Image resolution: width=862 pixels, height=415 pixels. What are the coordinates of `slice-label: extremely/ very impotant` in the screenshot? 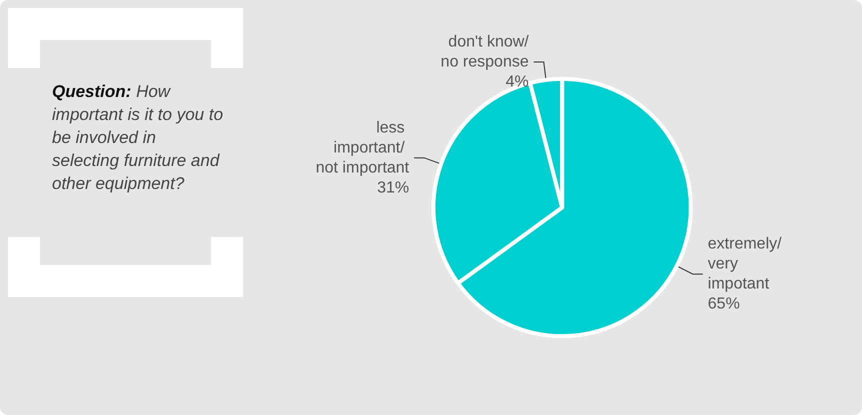 It's located at (747, 264).